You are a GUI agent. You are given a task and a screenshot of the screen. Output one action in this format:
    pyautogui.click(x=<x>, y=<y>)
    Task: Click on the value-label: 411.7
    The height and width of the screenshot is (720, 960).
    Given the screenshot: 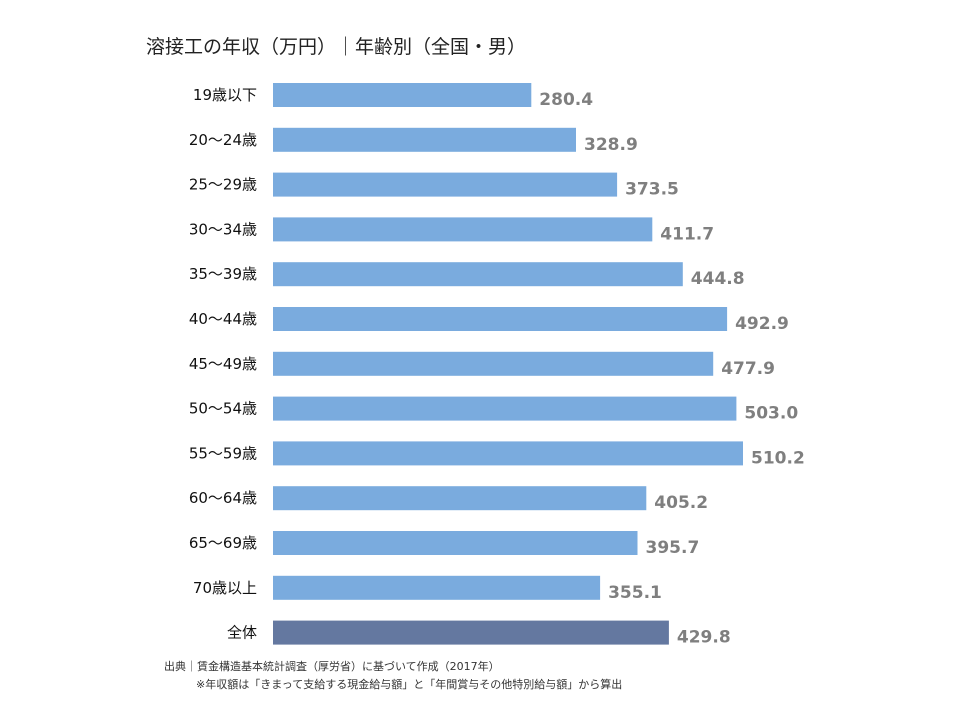 What is the action you would take?
    pyautogui.click(x=687, y=234)
    